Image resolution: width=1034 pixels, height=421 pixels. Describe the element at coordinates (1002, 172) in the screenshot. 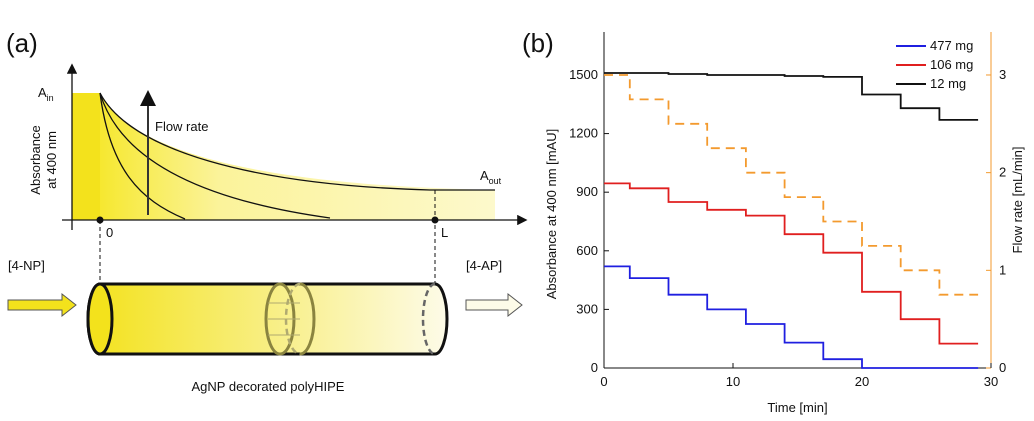

I see `y2-tick-label: 2` at that location.